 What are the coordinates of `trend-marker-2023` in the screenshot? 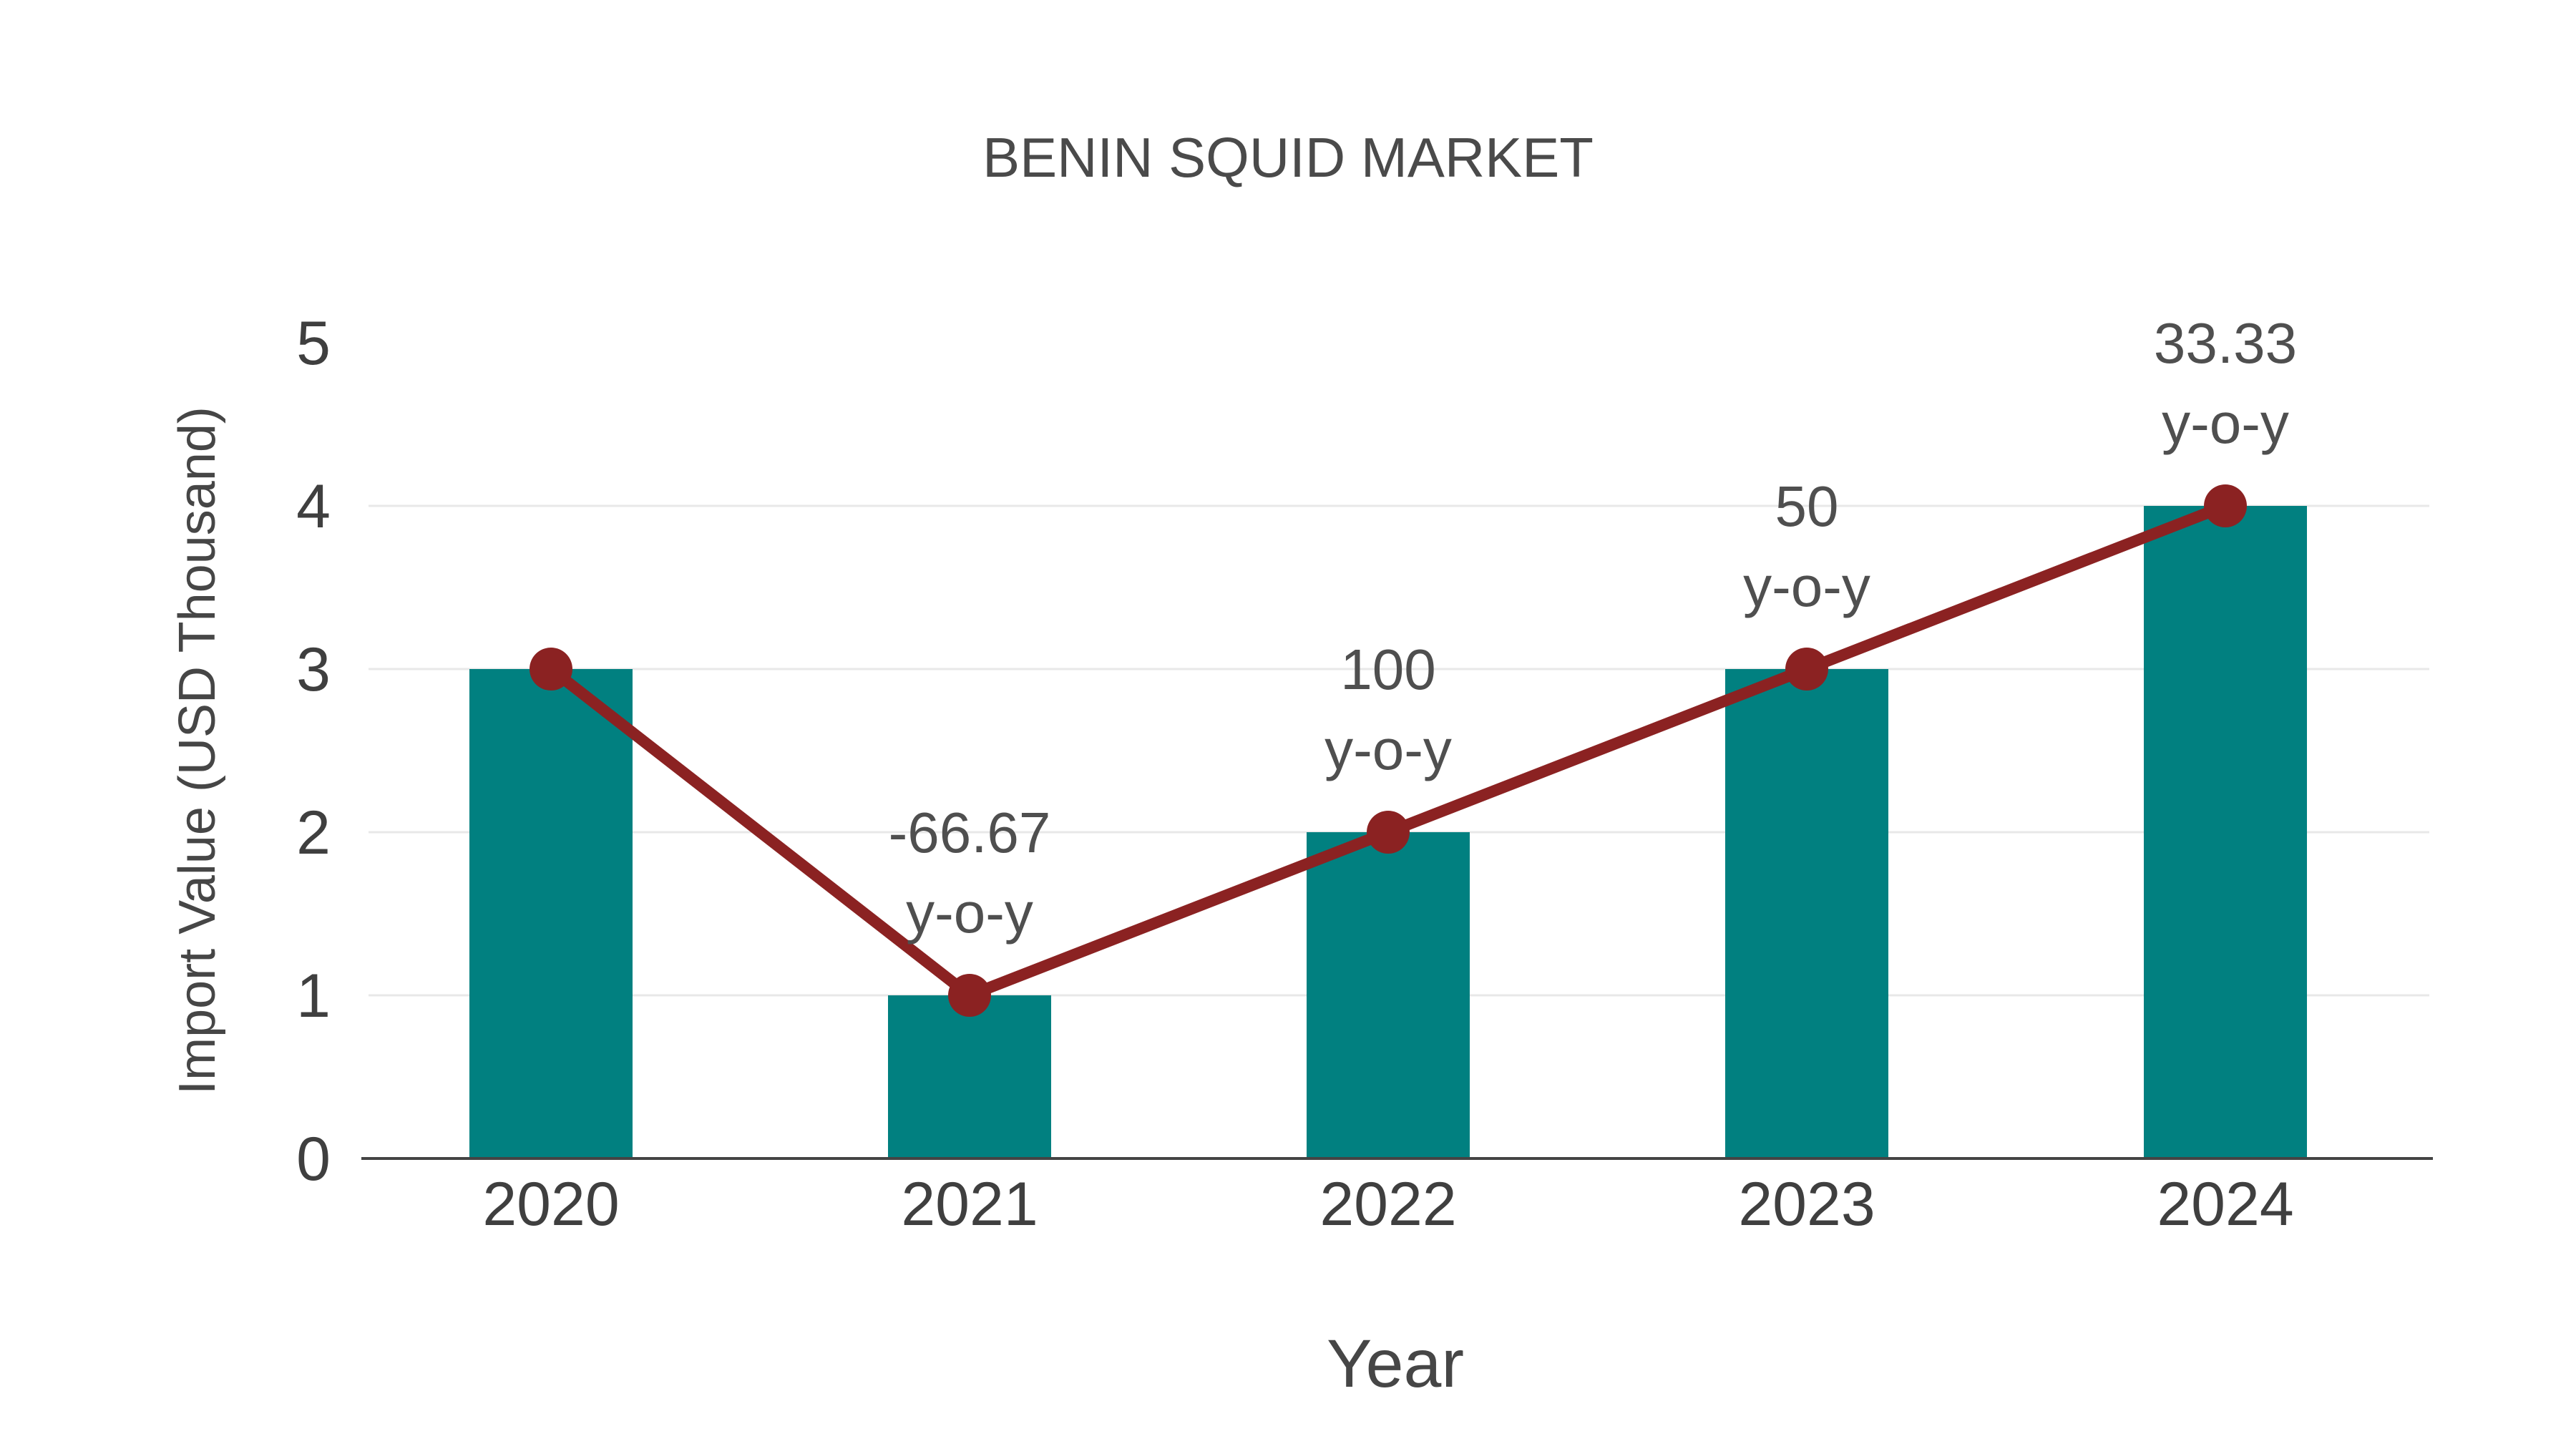 It's located at (1806, 669).